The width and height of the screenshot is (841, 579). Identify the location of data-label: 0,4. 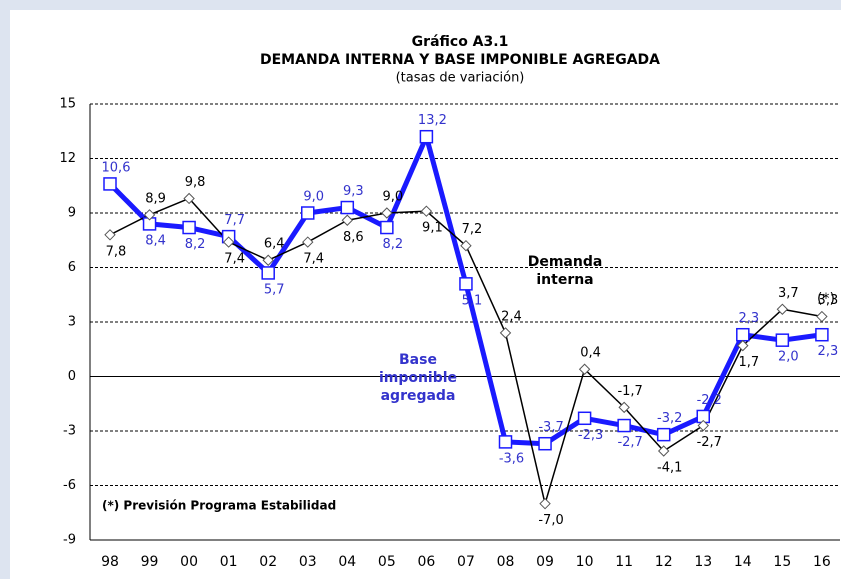
(590, 353).